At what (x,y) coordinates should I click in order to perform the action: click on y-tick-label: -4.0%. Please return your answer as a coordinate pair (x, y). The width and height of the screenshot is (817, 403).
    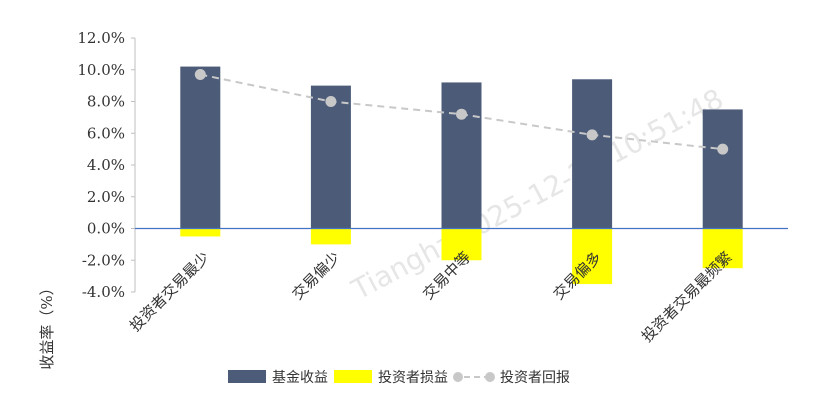
    Looking at the image, I should click on (103, 292).